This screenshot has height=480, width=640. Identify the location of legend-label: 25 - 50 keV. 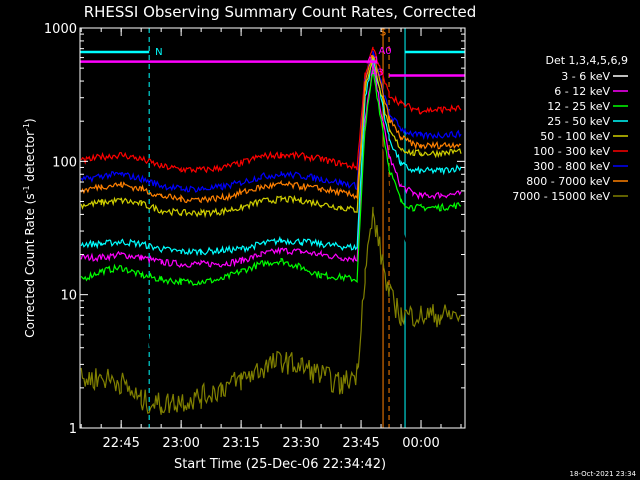
(578, 121).